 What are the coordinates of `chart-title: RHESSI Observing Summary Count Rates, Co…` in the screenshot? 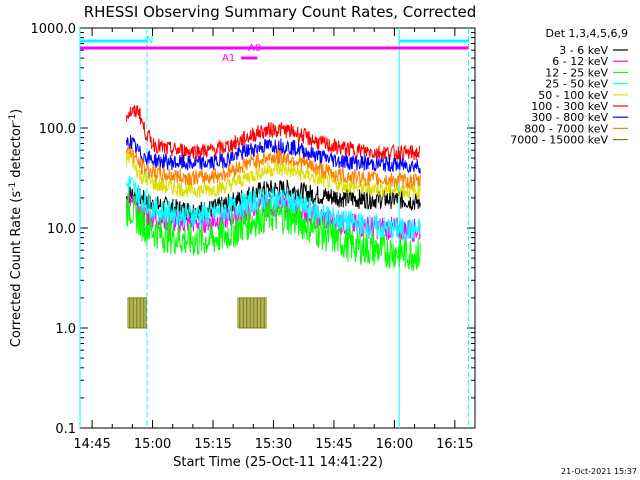 It's located at (280, 12).